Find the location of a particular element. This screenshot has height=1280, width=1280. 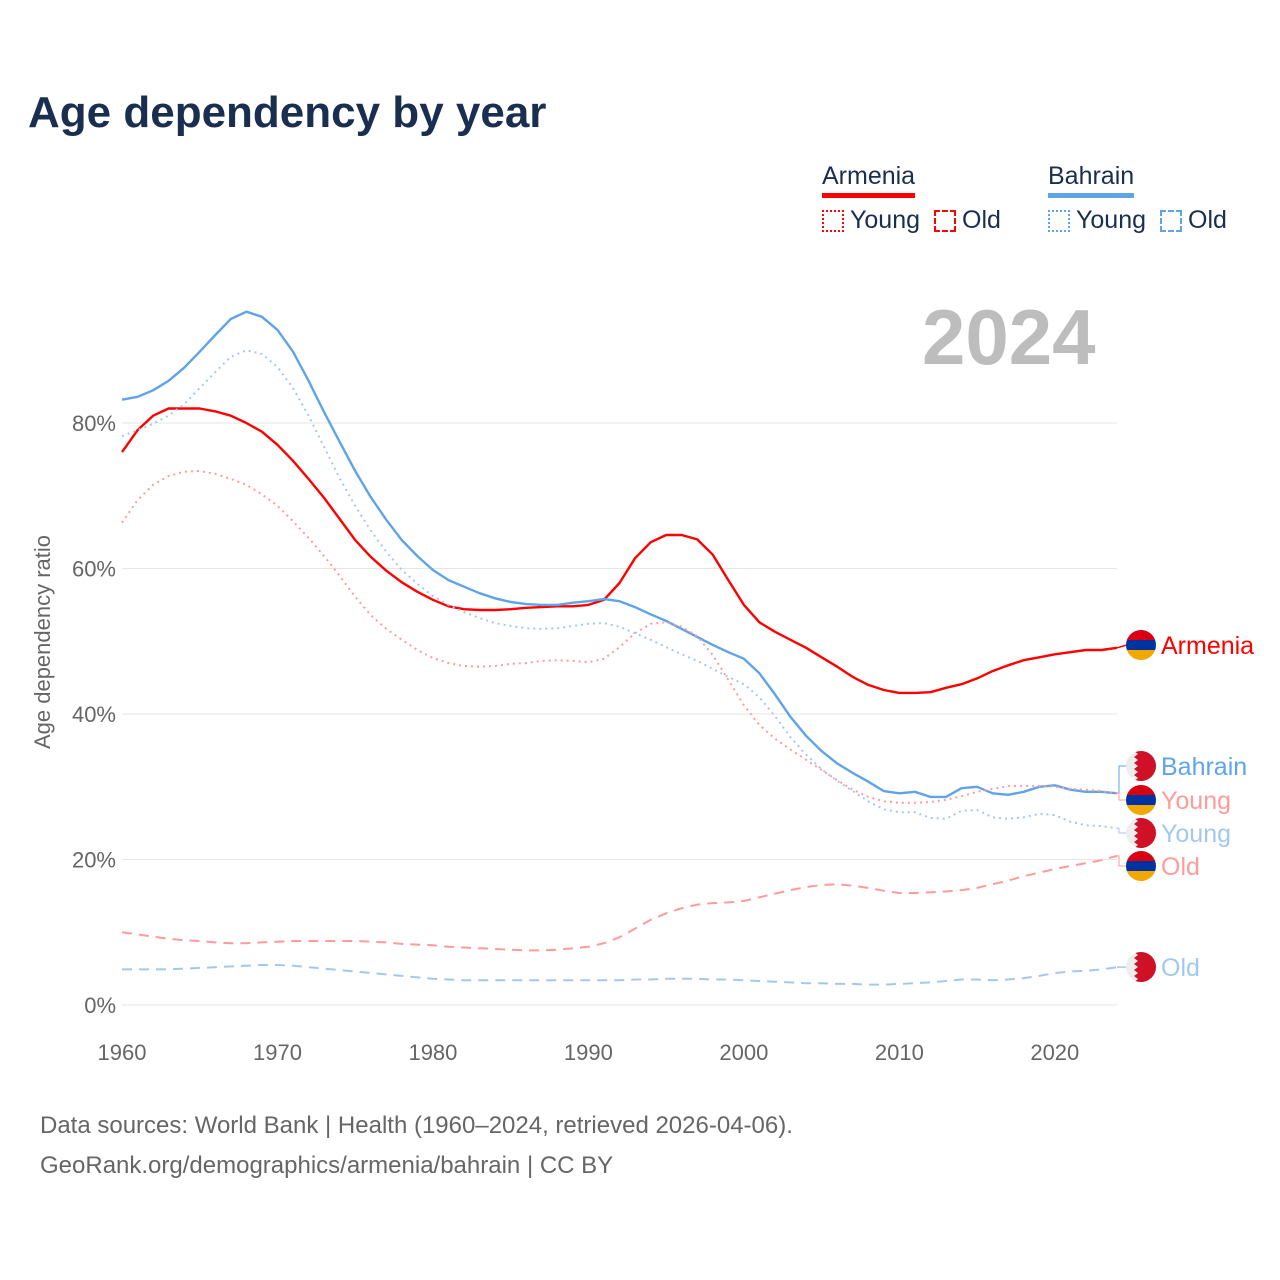

y-tick-label: 80% is located at coordinates (94, 423).